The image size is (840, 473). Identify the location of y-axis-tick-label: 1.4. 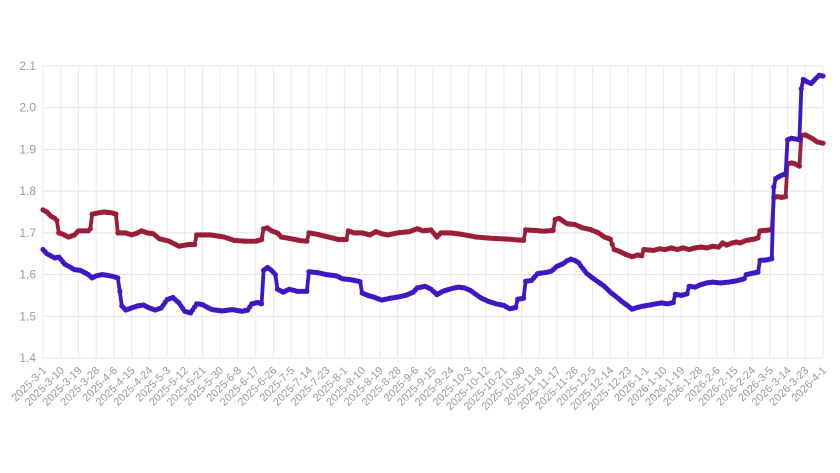
(27, 358).